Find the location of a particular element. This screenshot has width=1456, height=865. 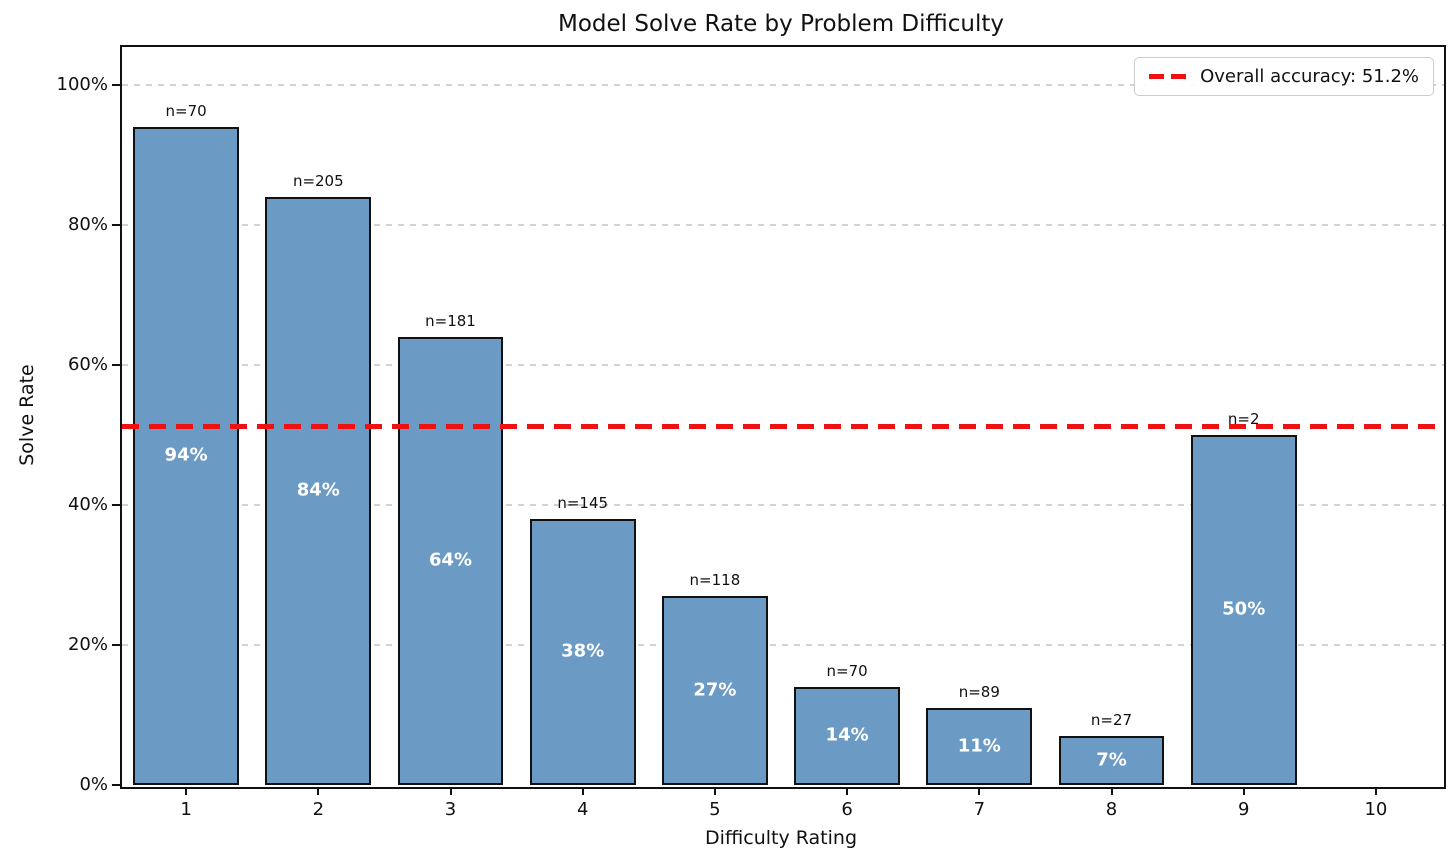

bar-n-label: n=145 is located at coordinates (583, 503).